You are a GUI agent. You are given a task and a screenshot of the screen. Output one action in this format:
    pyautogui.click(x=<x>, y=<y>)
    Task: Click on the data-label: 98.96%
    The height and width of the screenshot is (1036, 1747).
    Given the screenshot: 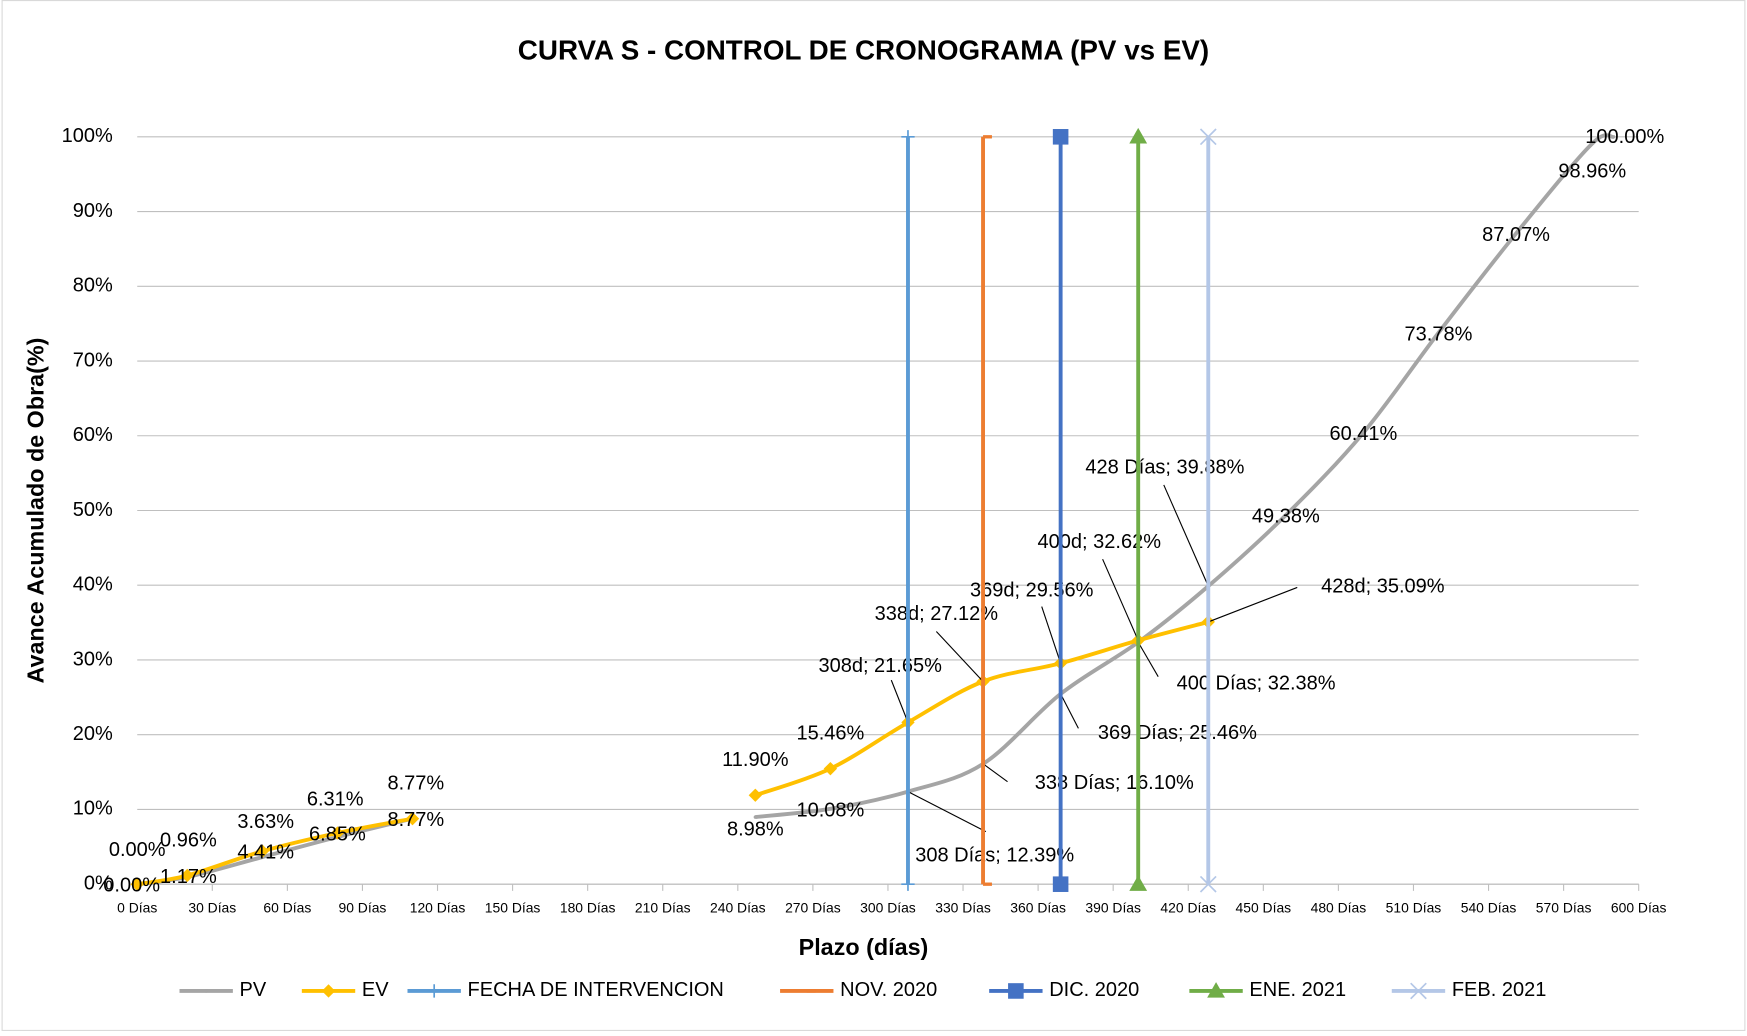 What is the action you would take?
    pyautogui.click(x=1592, y=172)
    